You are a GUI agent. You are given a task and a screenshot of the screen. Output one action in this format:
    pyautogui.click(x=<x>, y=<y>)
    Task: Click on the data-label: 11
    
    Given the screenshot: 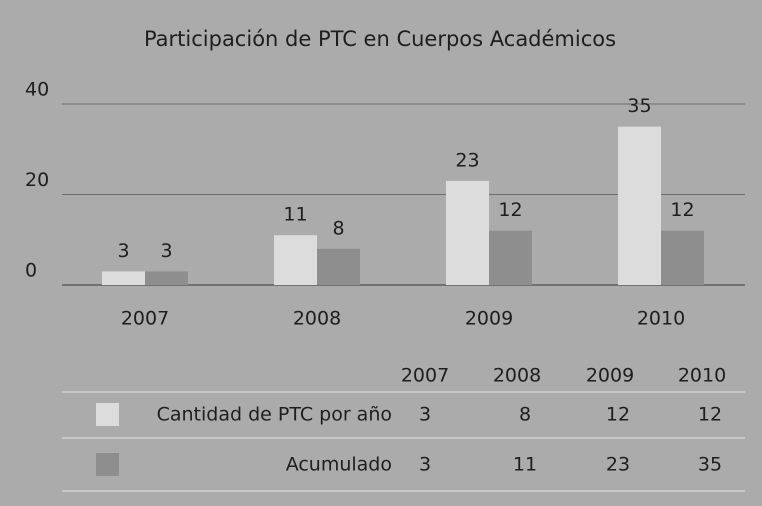 What is the action you would take?
    pyautogui.click(x=295, y=215)
    